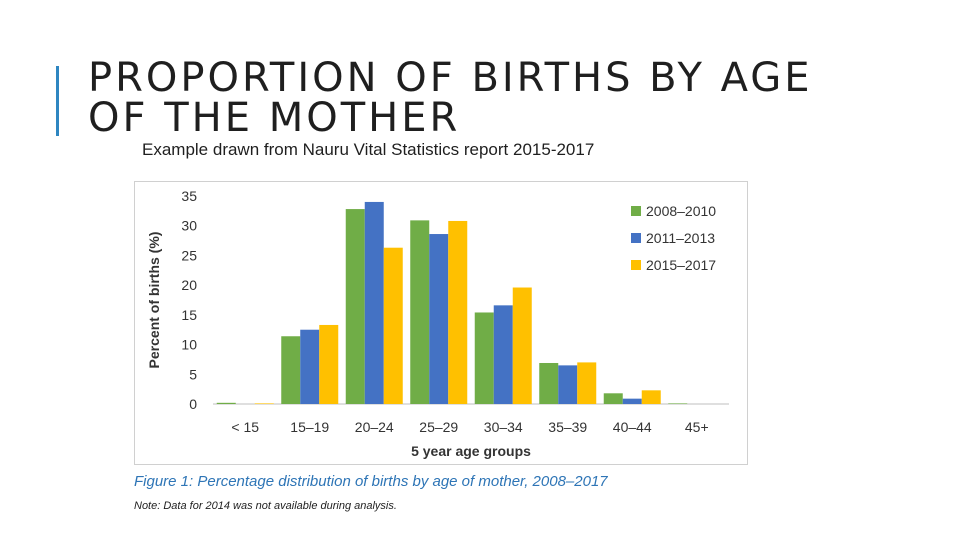 This screenshot has width=960, height=540. Describe the element at coordinates (309, 427) in the screenshot. I see `x-tick-label: 15–19` at that location.